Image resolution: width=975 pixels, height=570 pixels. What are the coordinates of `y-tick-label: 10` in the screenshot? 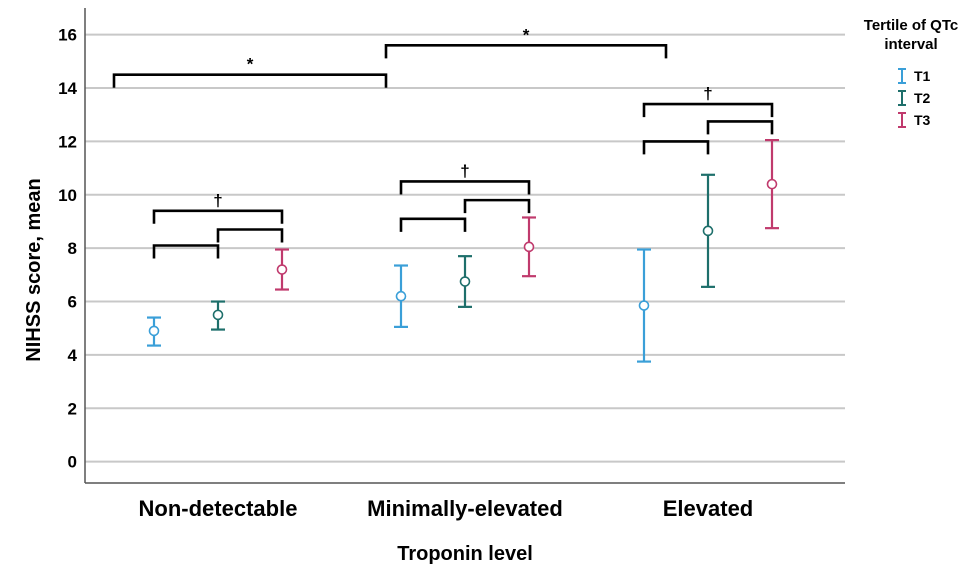 It's located at (67, 195).